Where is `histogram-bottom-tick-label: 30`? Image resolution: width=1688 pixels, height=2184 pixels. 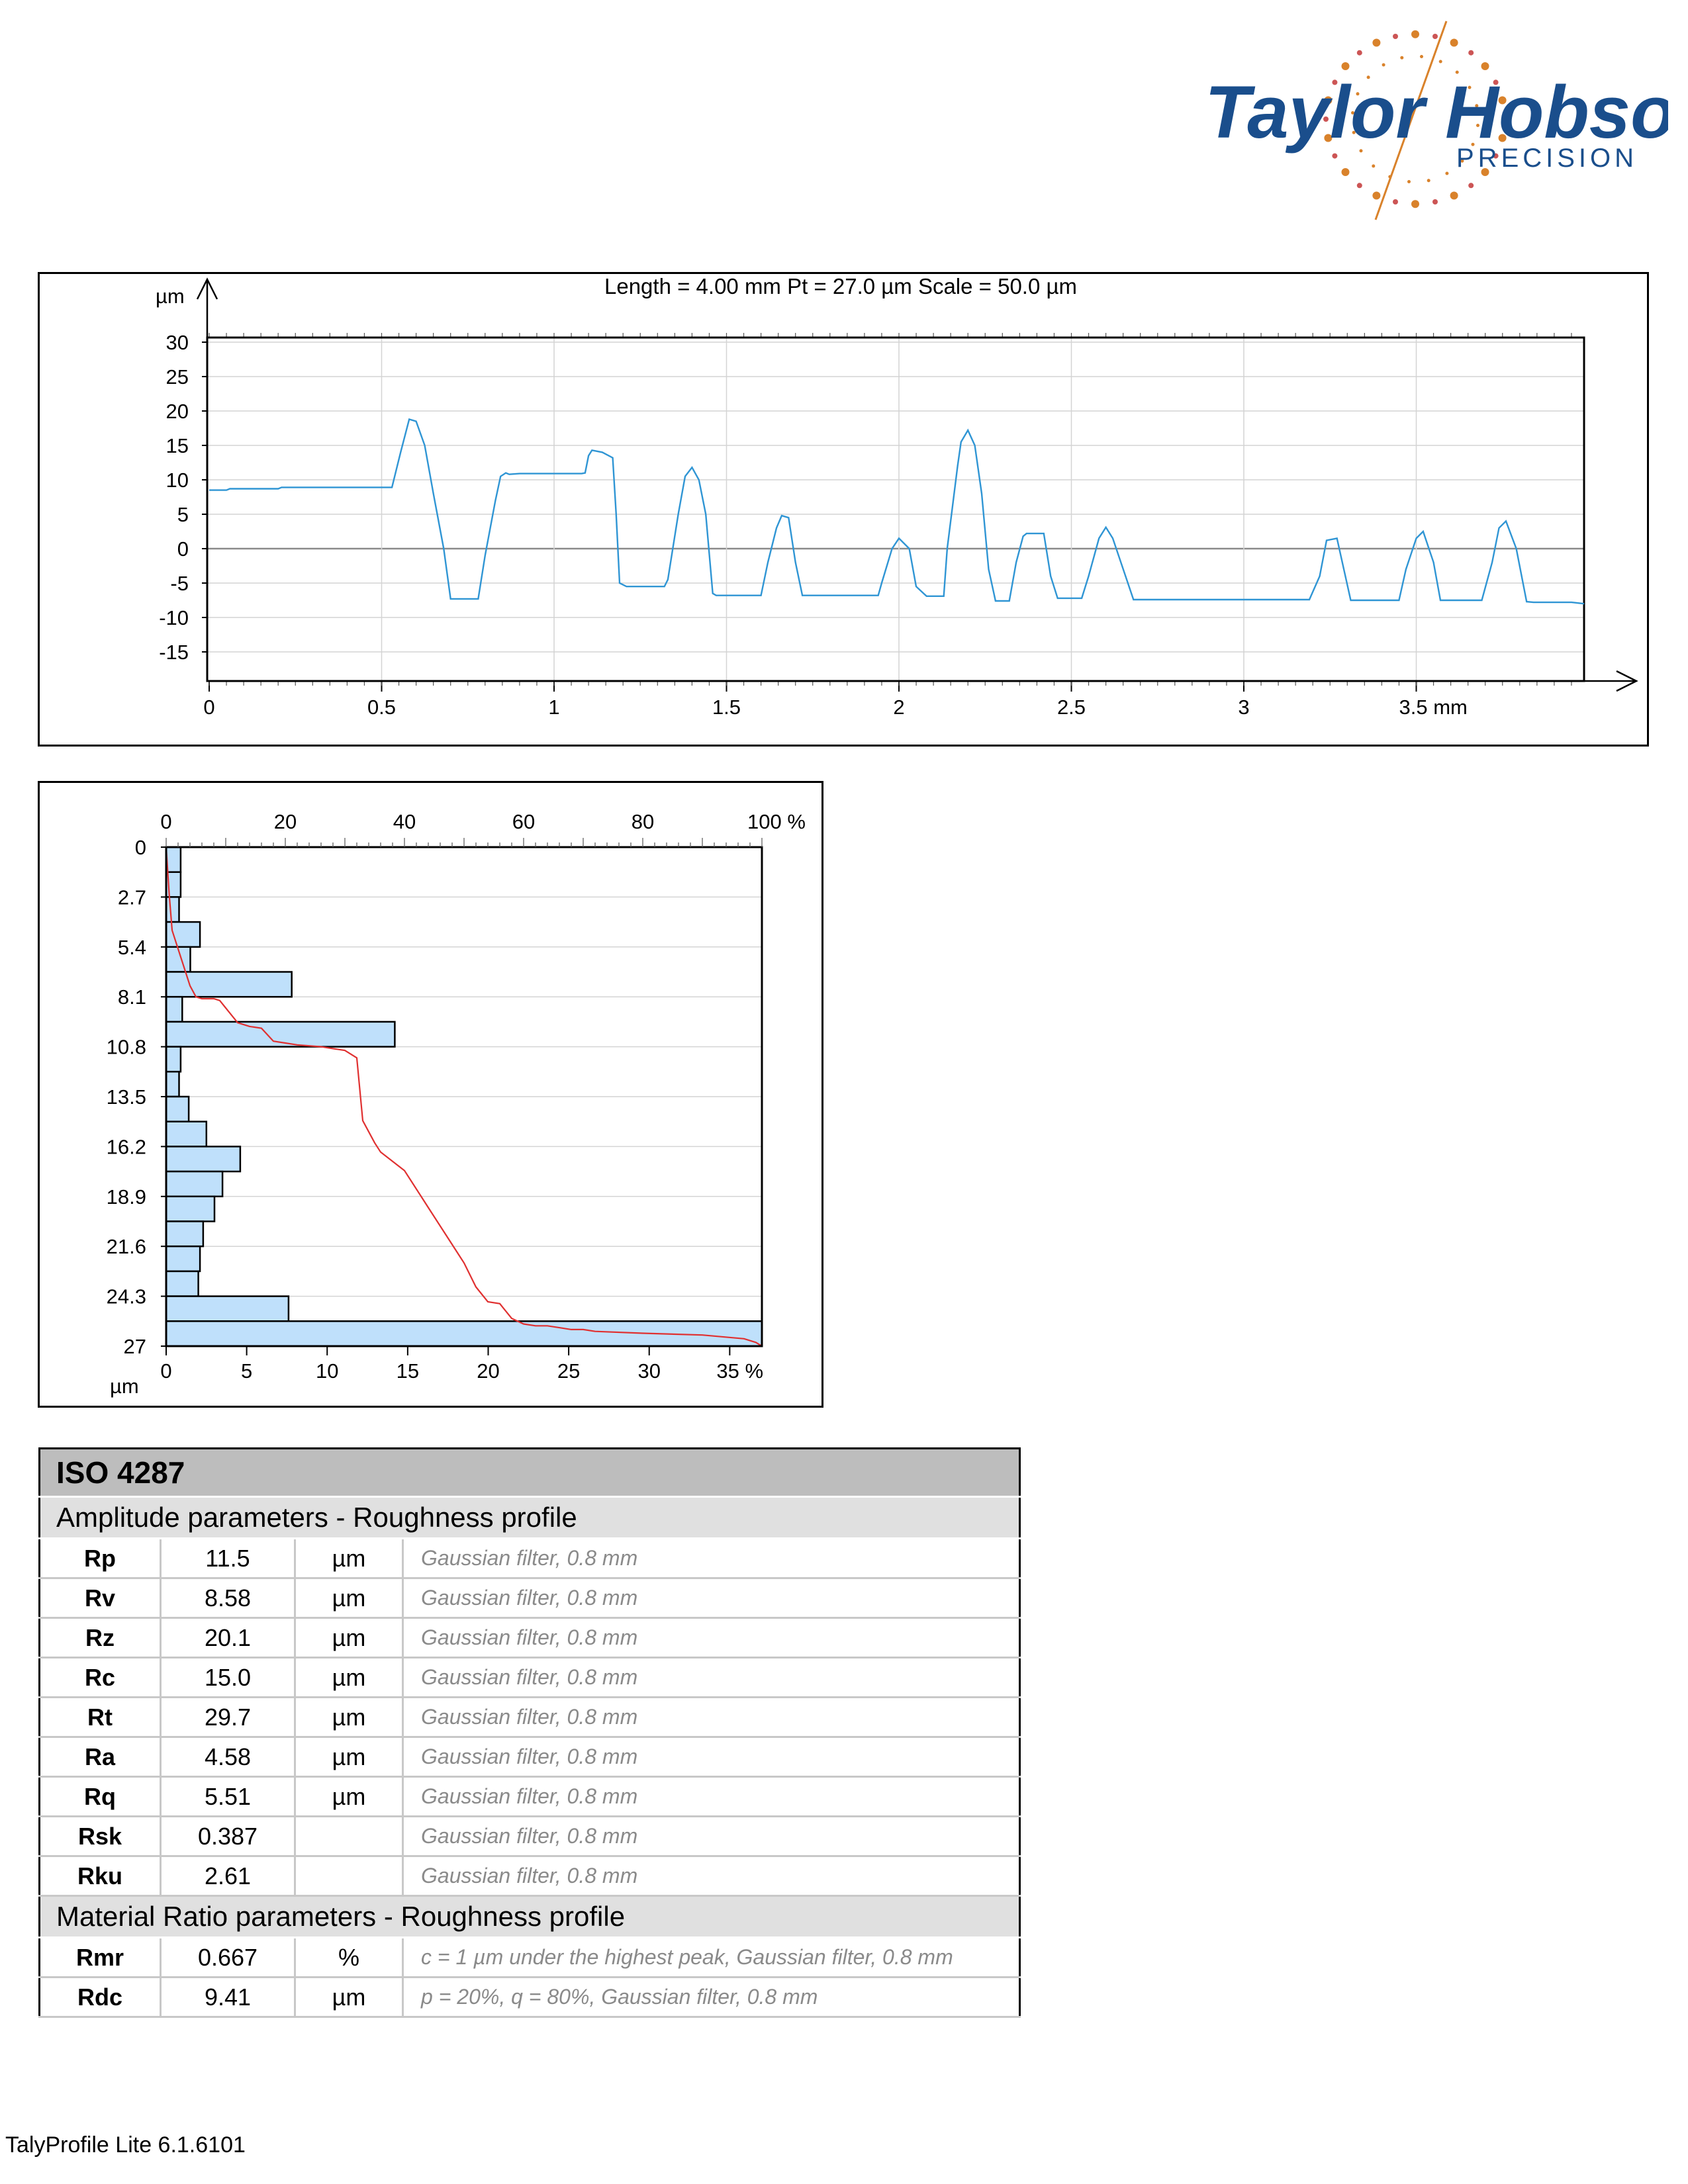
histogram-bottom-tick-label: 30 is located at coordinates (648, 1371).